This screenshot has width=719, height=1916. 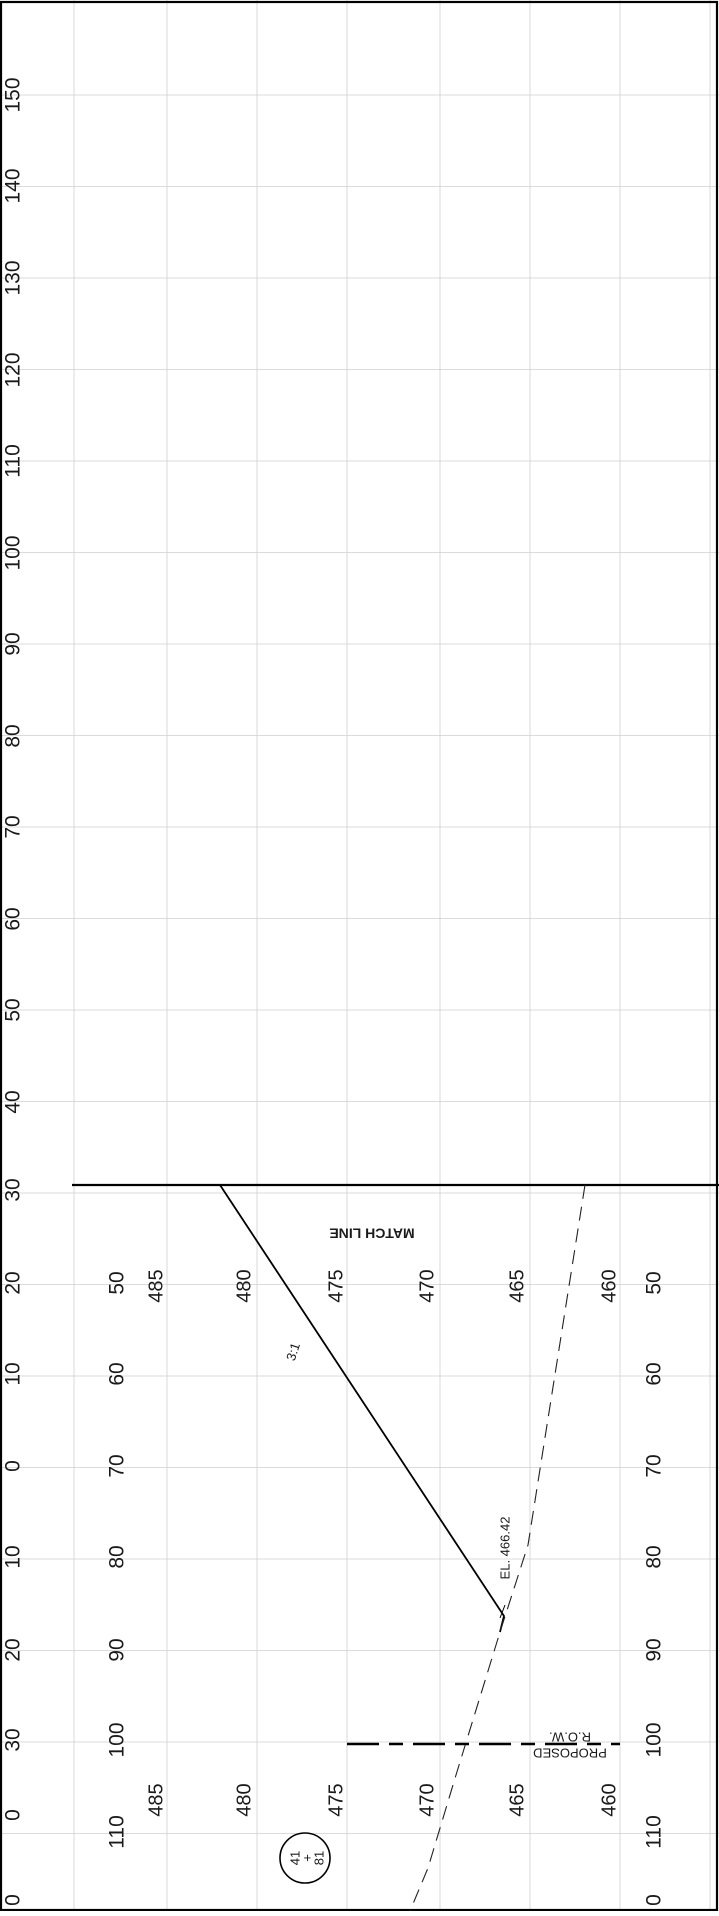 What do you see at coordinates (294, 1858) in the screenshot?
I see `station-number-top: 41` at bounding box center [294, 1858].